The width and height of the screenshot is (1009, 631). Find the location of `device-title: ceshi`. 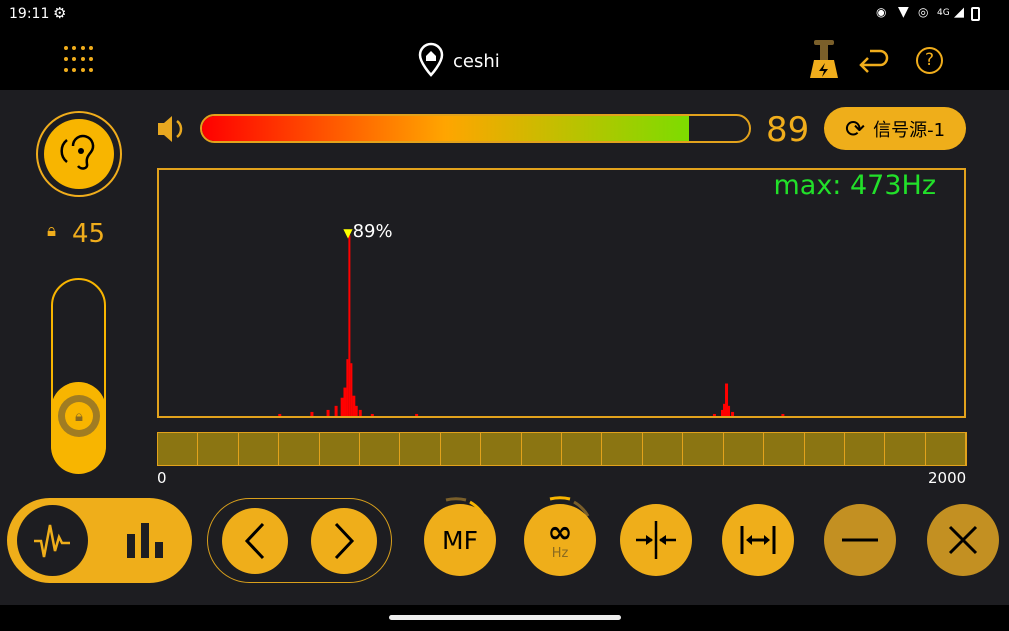

device-title: ceshi is located at coordinates (476, 61).